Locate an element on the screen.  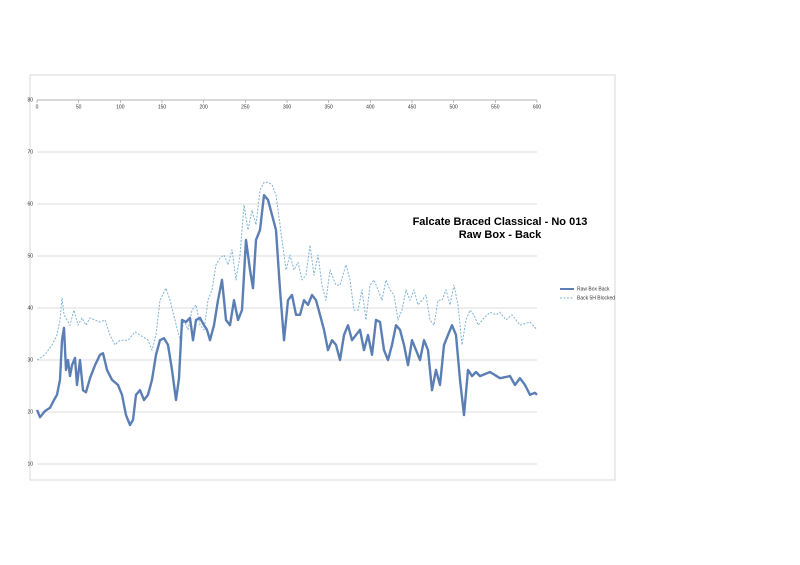
x-tick-label: 600 is located at coordinates (537, 107).